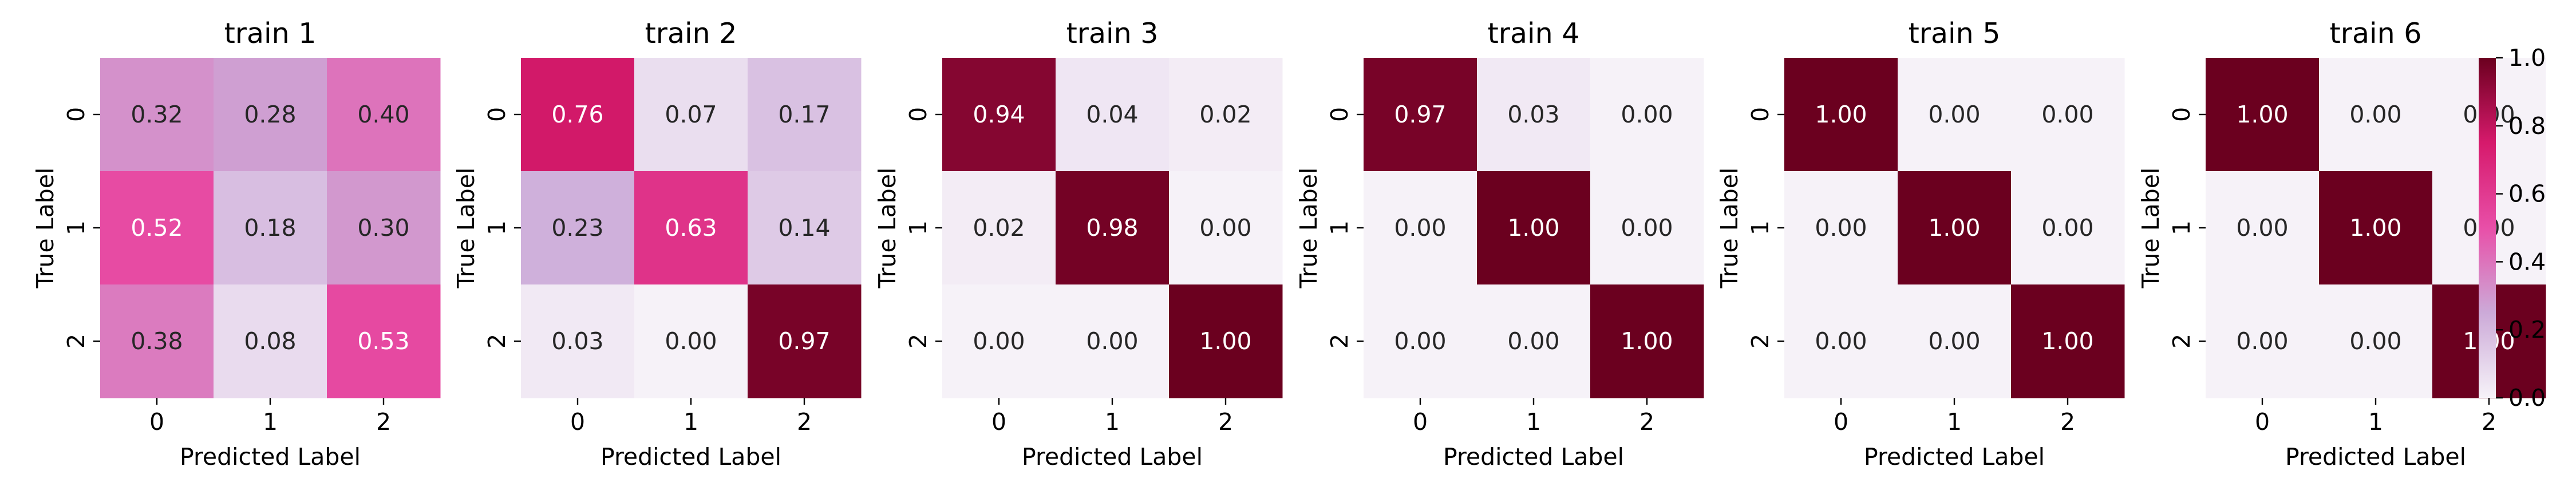 The image size is (2576, 498). Describe the element at coordinates (804, 341) in the screenshot. I see `cell-value-label: 0.97` at that location.